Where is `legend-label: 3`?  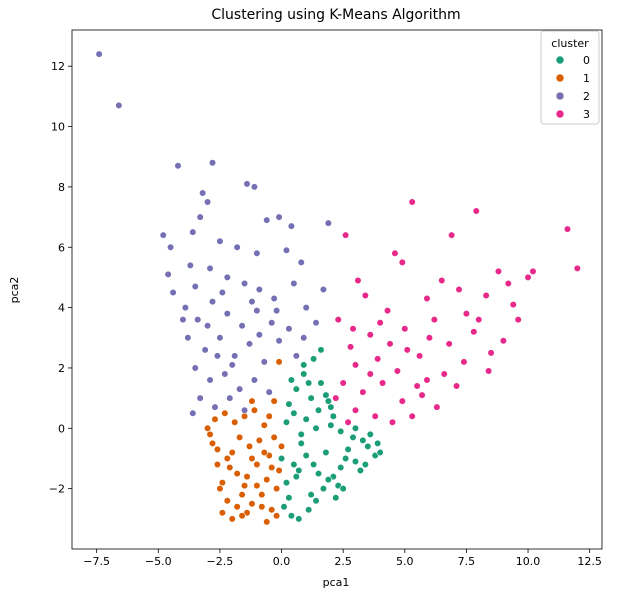
legend-label: 3 is located at coordinates (586, 114).